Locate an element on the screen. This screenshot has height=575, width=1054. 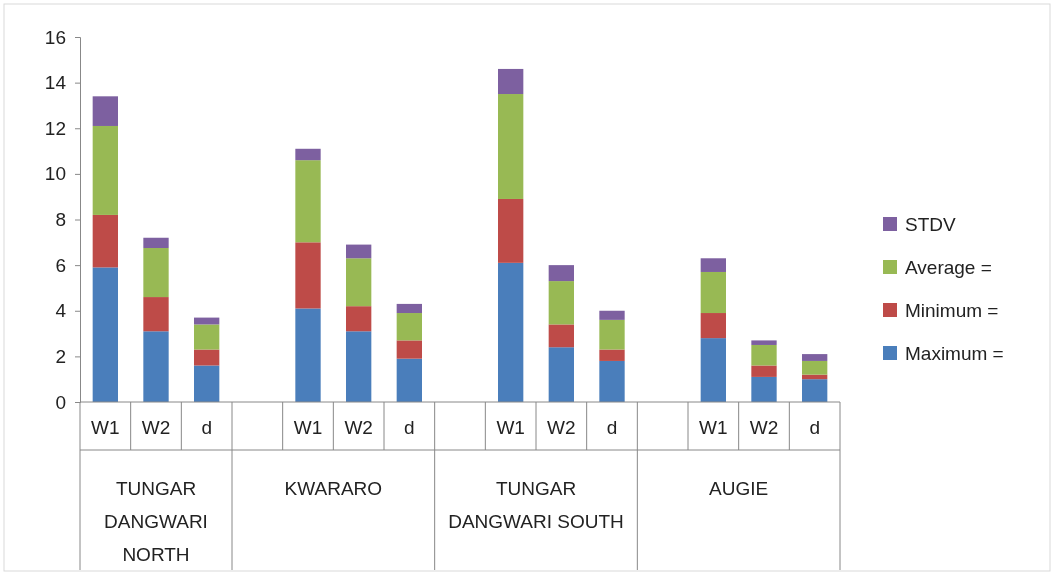
y-tick-label: 4 is located at coordinates (61, 311).